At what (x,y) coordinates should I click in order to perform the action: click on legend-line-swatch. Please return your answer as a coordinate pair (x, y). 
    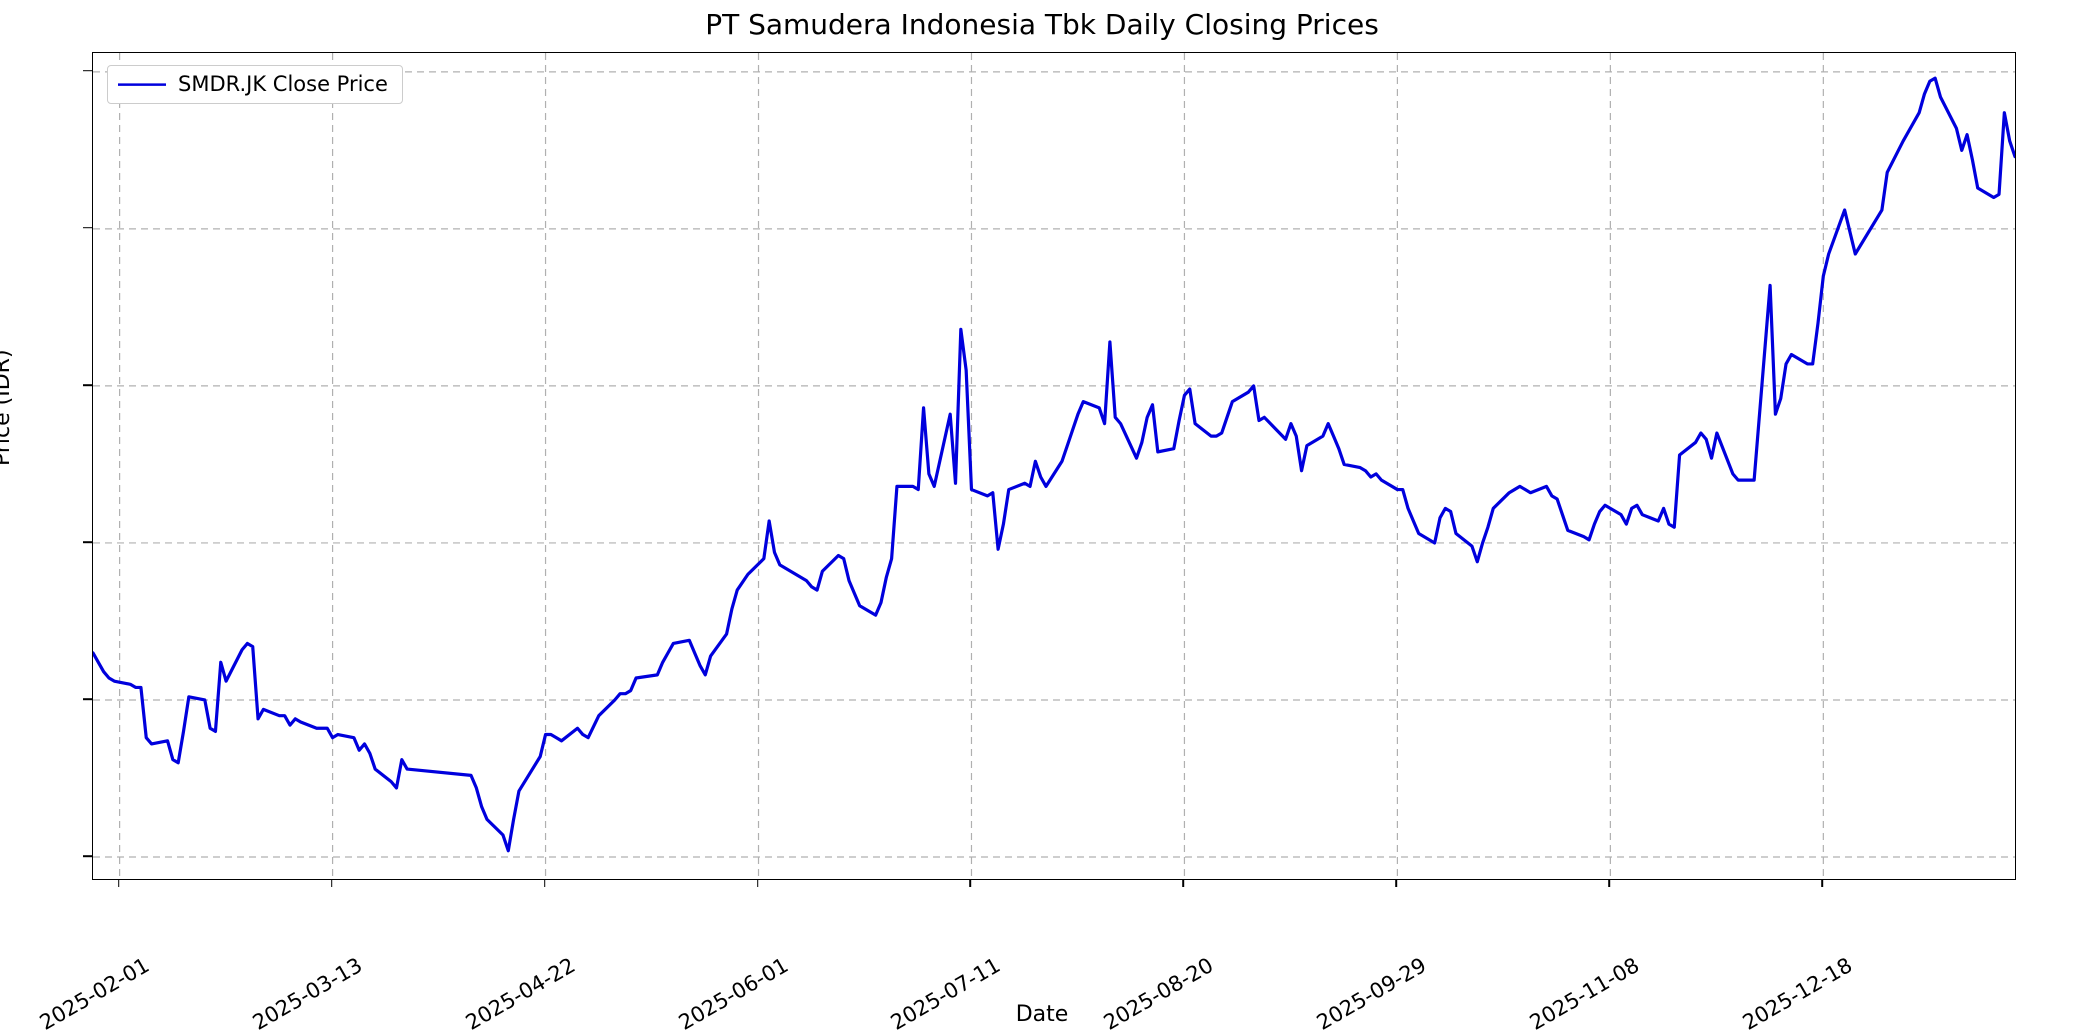
    Looking at the image, I should click on (142, 84).